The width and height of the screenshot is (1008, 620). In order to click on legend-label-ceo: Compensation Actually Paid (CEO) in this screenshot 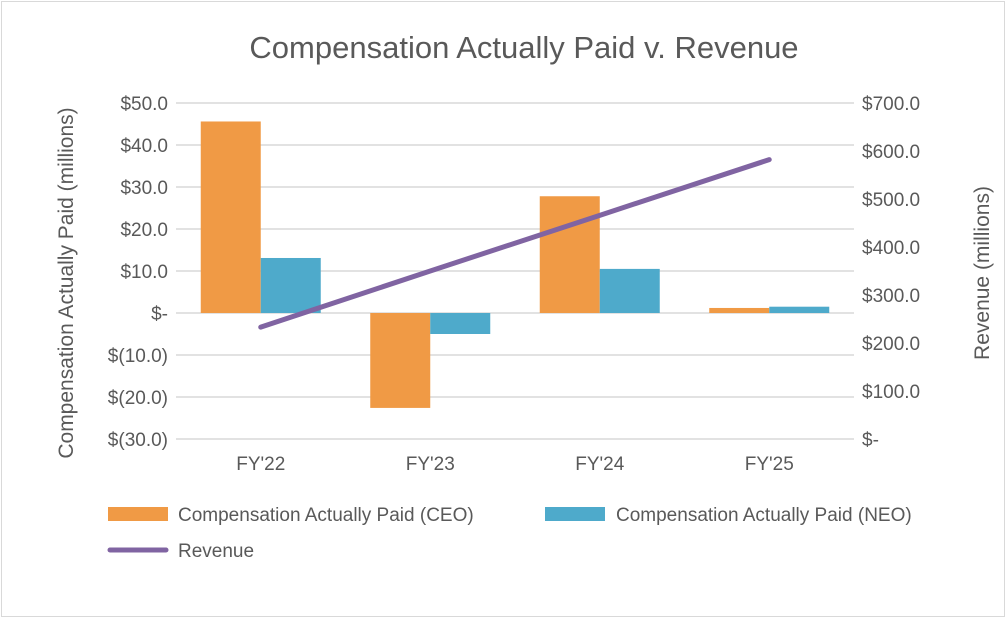, I will do `click(326, 515)`.